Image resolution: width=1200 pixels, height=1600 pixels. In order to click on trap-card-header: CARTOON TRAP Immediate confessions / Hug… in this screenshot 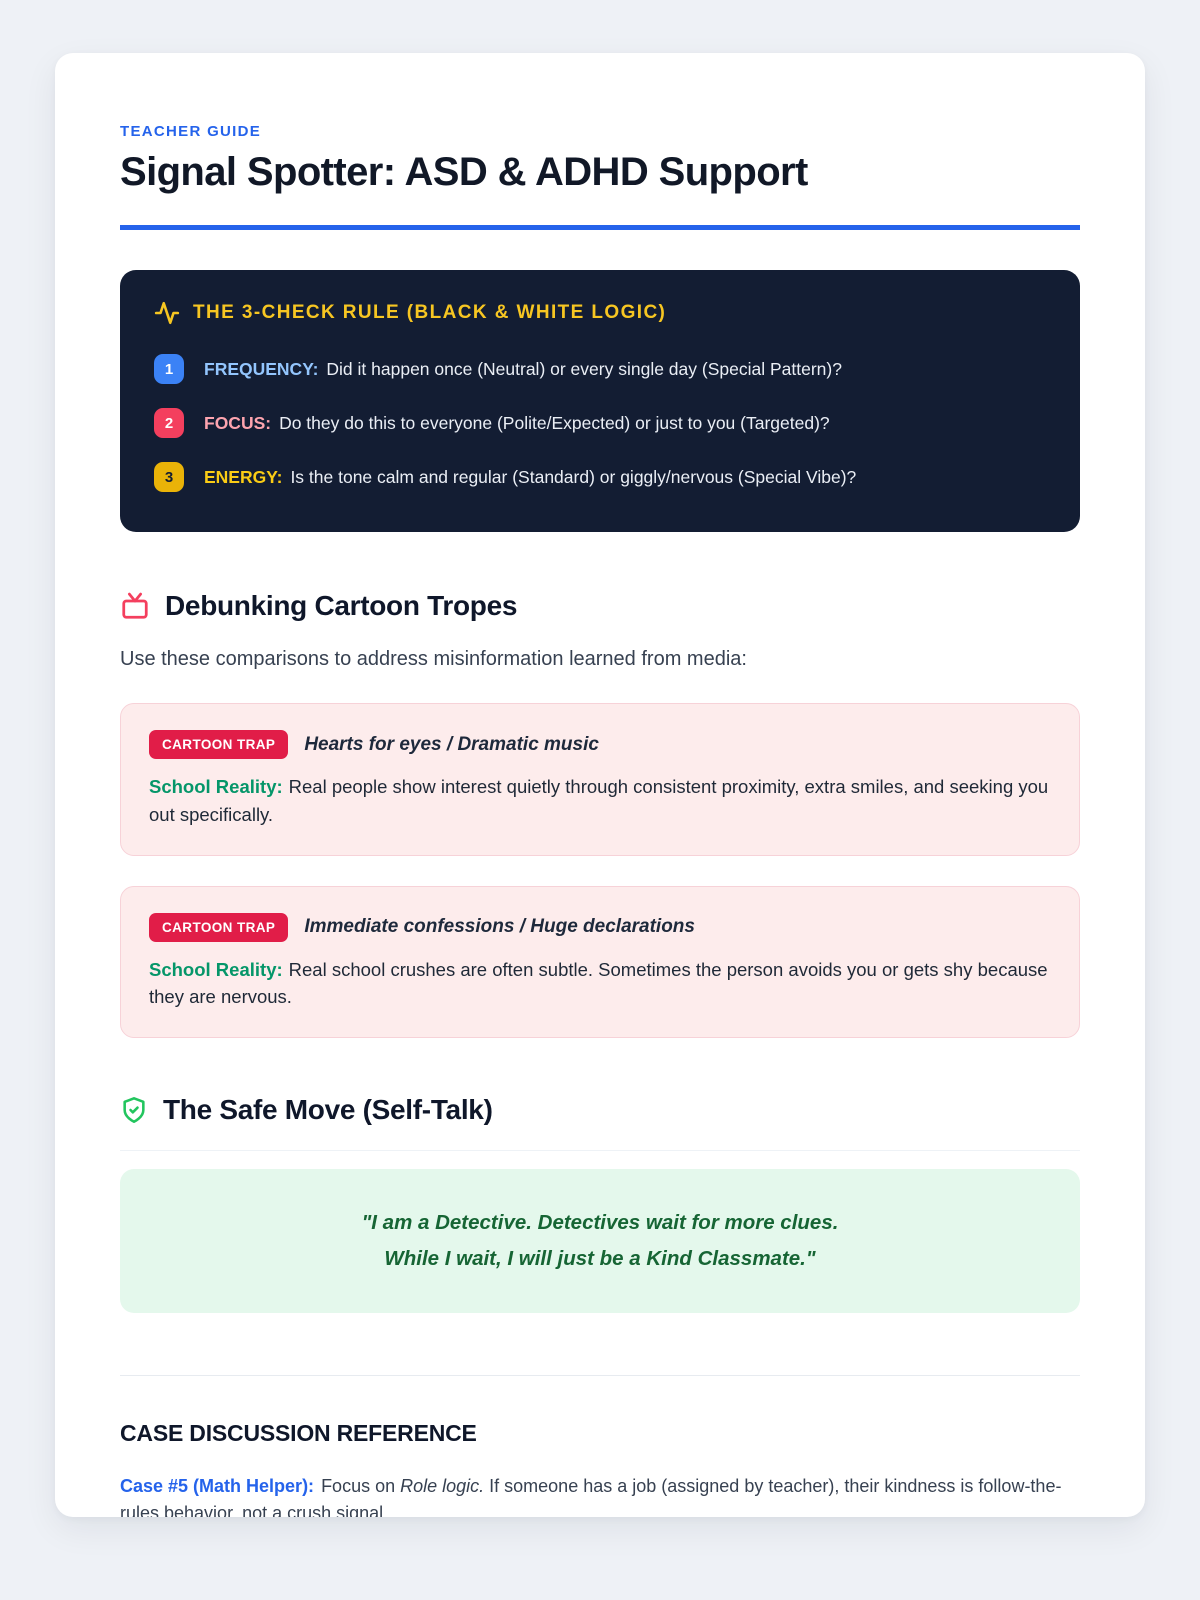, I will do `click(600, 927)`.